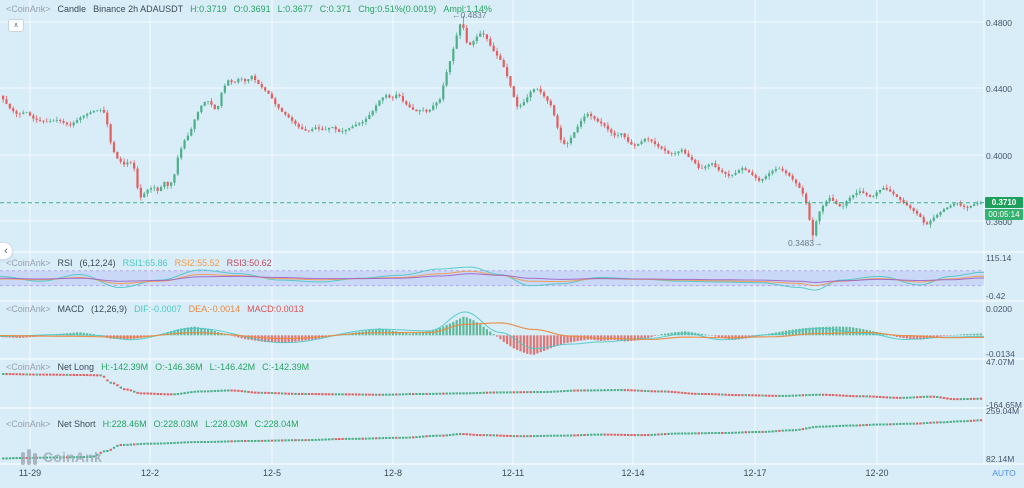 This screenshot has height=488, width=1024. I want to click on legend-item: Net Short, so click(76, 424).